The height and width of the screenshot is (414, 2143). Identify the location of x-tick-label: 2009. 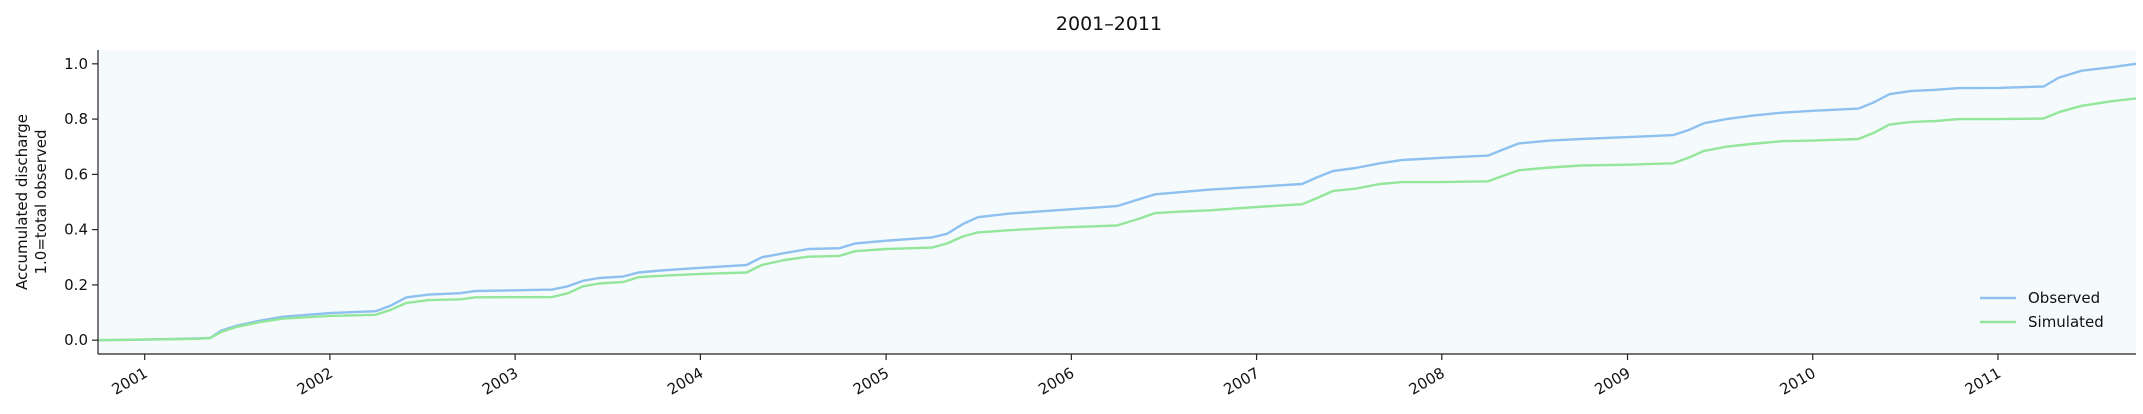
(1612, 381).